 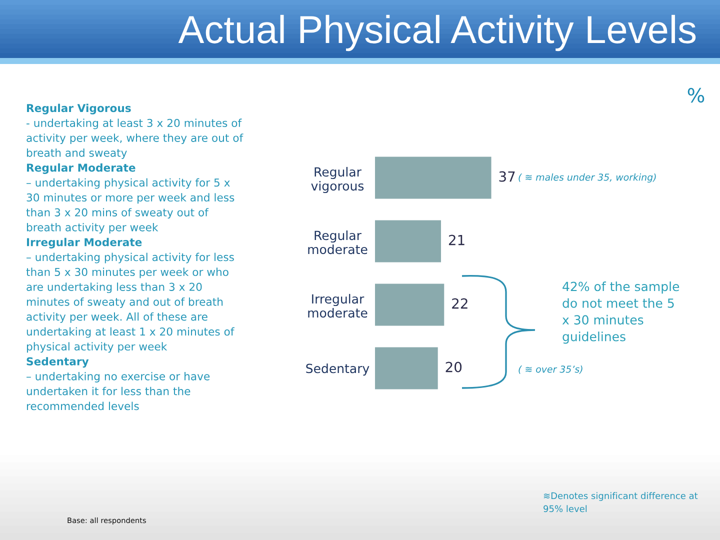 I want to click on text: – undertaking physical activity for 5 x 30 minutes or more per week and less than 3 x 20 mins of sweaty out of breath activity per week, so click(x=130, y=206).